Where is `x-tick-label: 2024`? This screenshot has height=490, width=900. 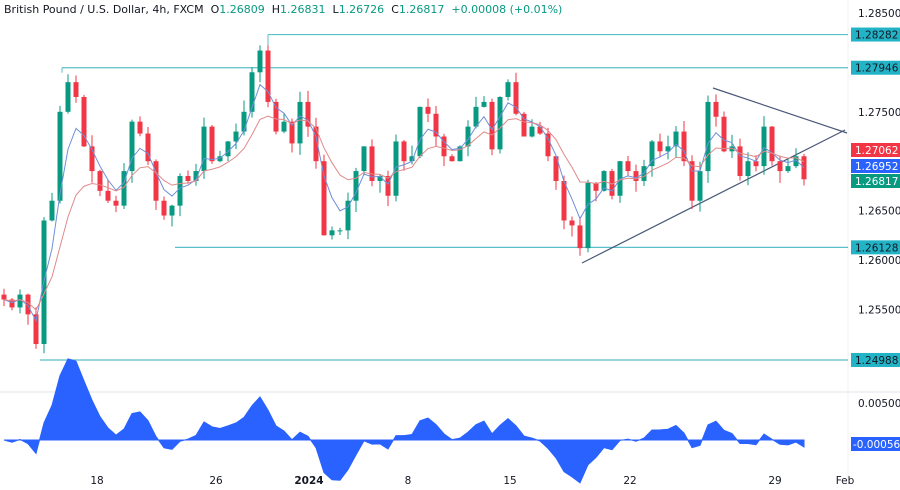 x-tick-label: 2024 is located at coordinates (308, 481).